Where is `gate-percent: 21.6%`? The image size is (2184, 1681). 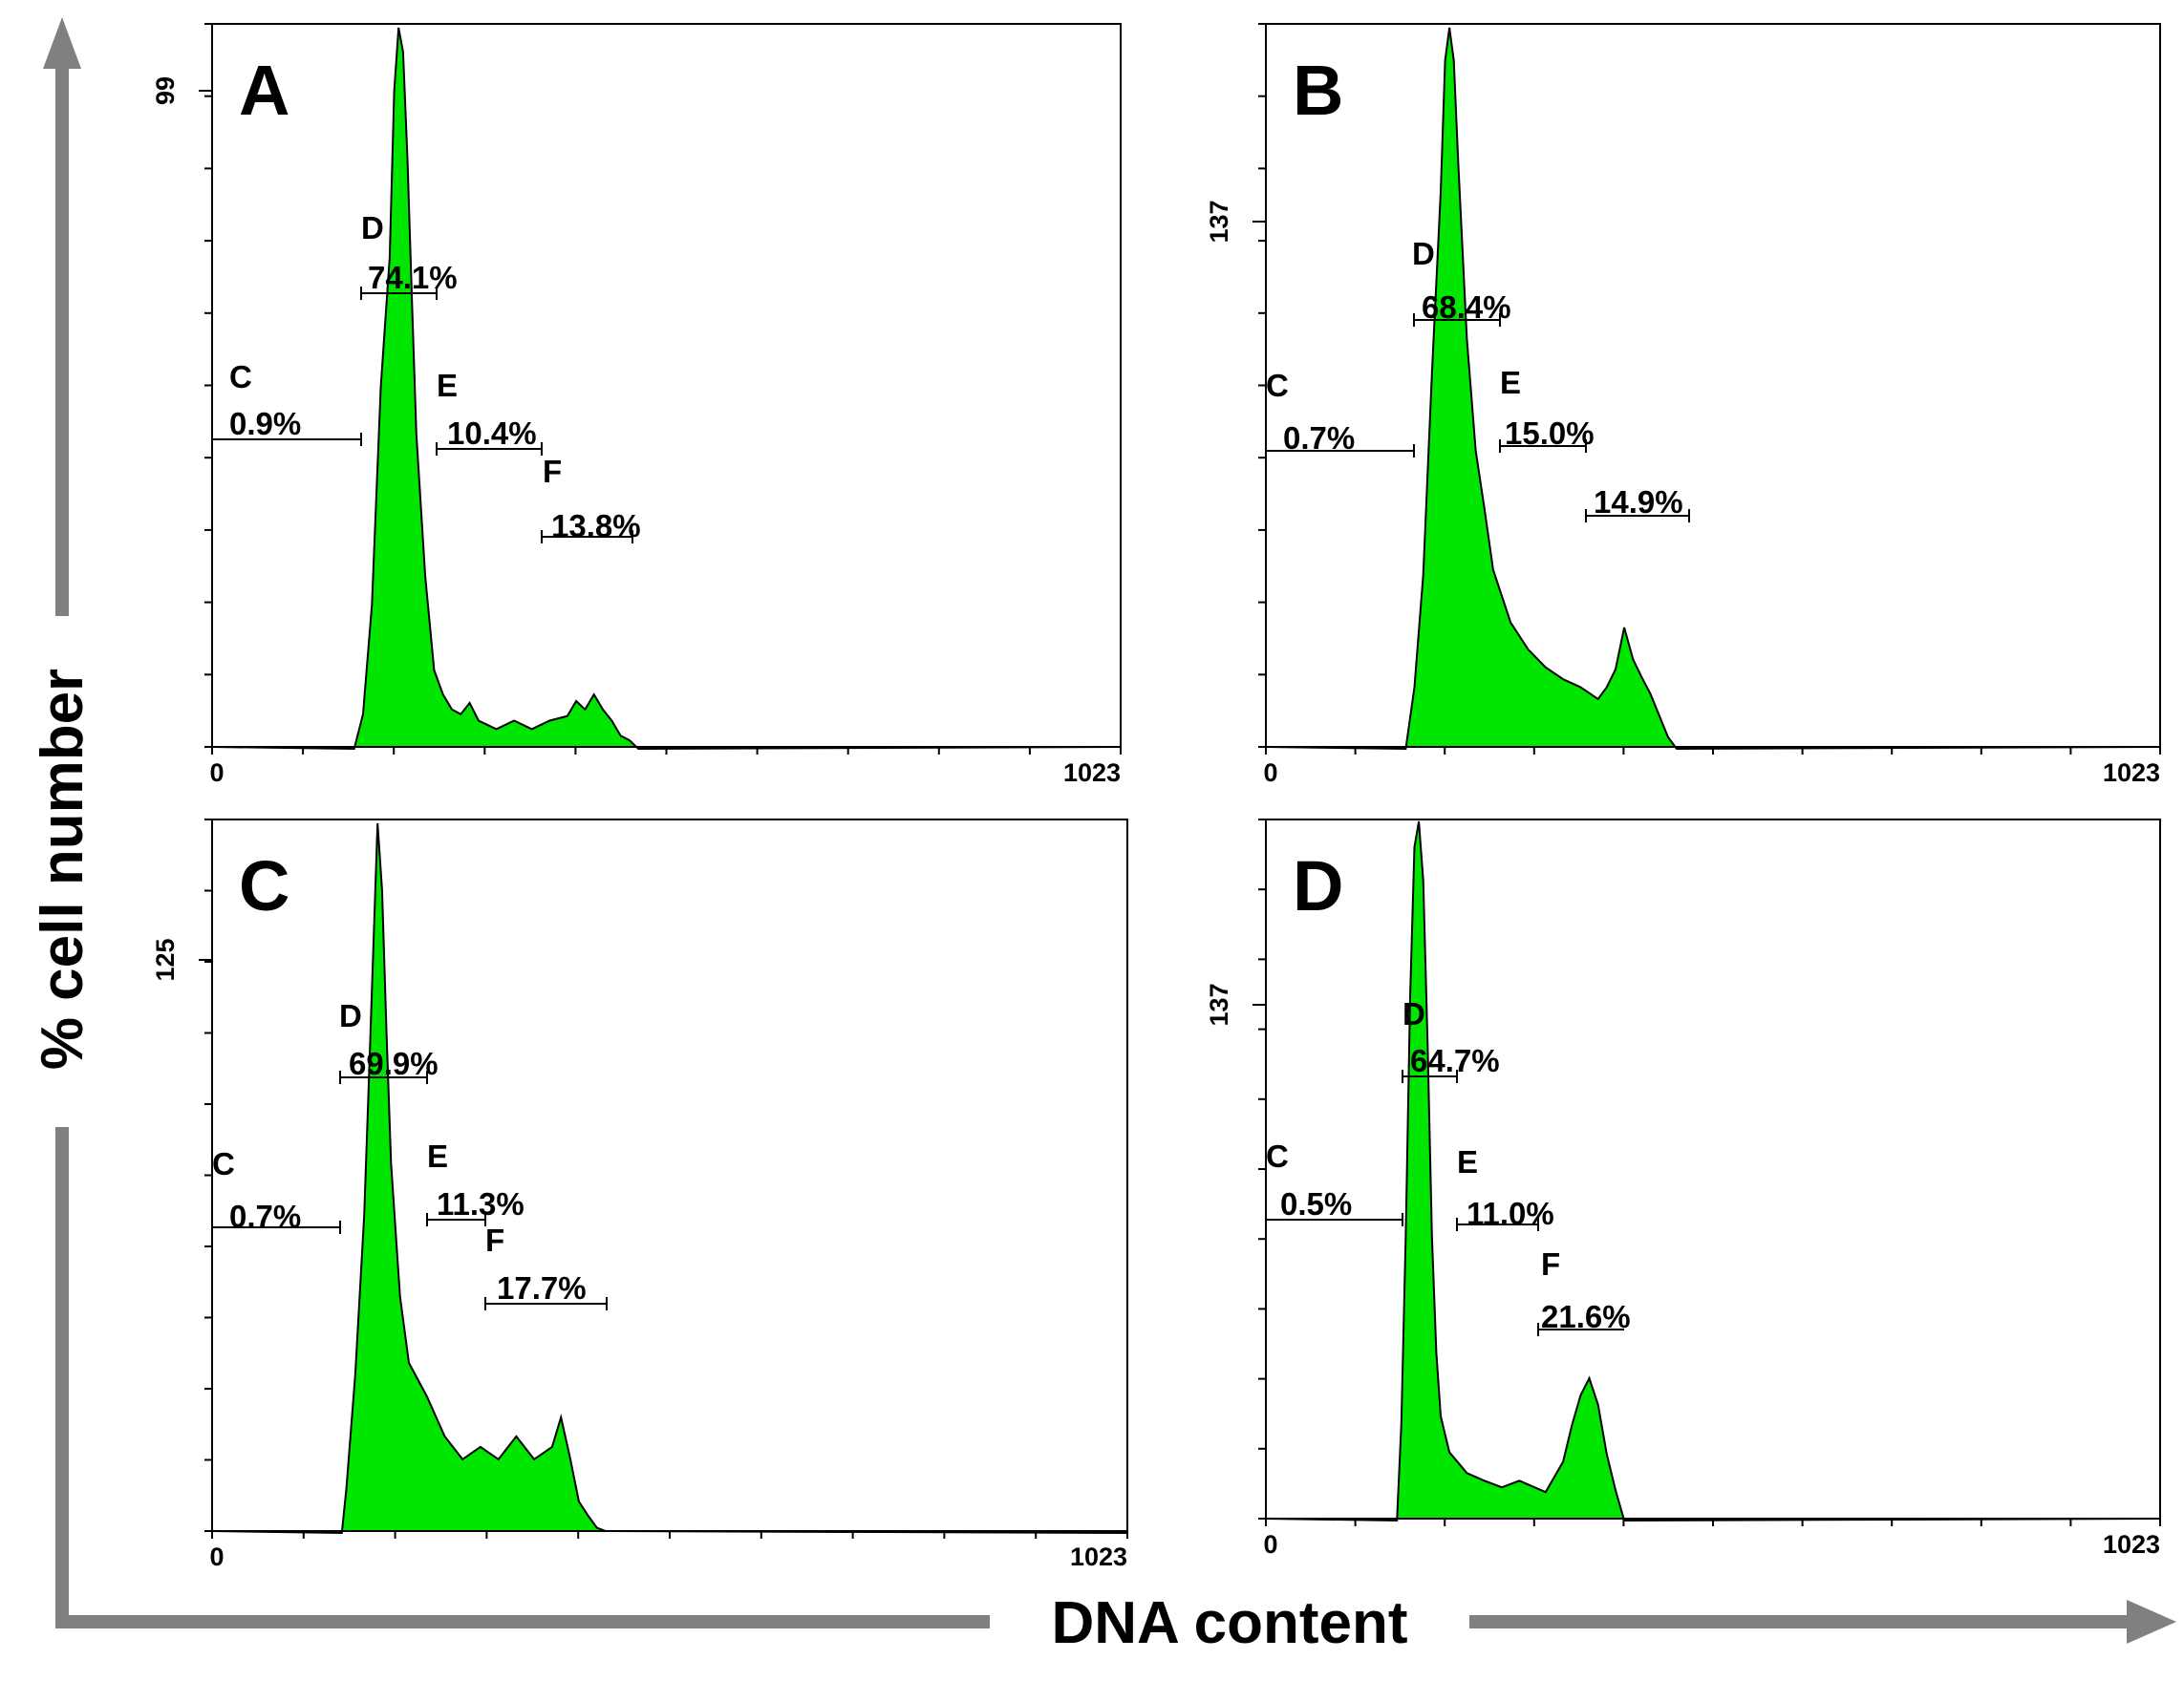 gate-percent: 21.6% is located at coordinates (1586, 1316).